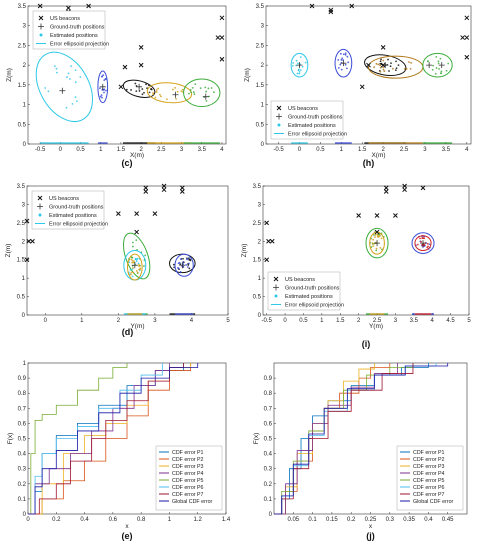 This screenshot has height=555, width=478. What do you see at coordinates (268, 470) in the screenshot?
I see `y-tick-label: 0.3` at bounding box center [268, 470].